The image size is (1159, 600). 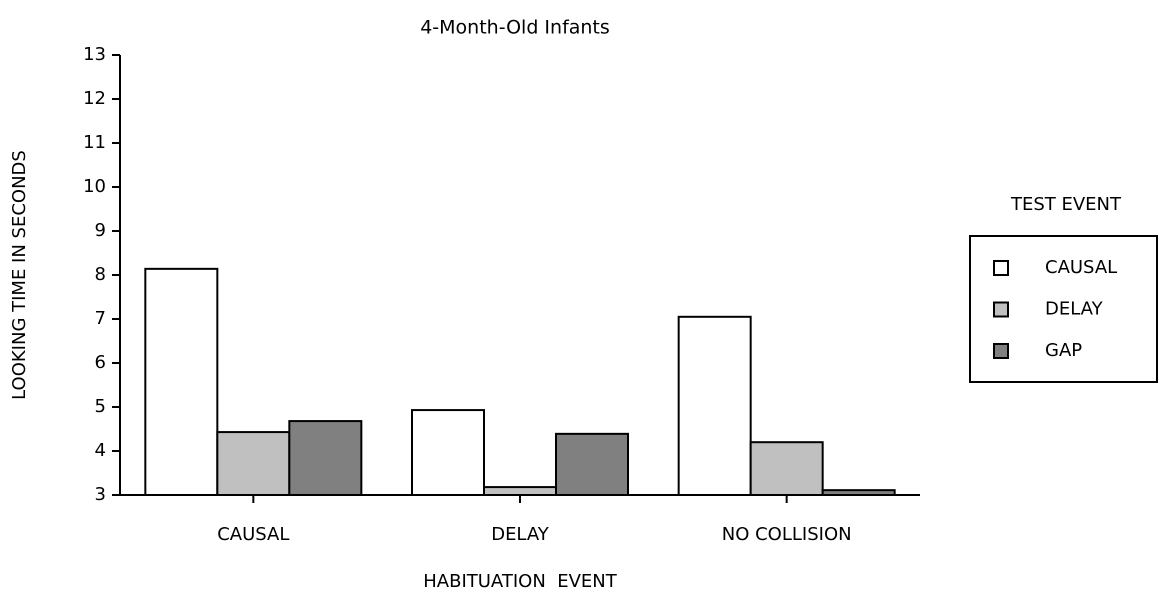 I want to click on legend-title: TEST EVENT, so click(x=1066, y=204).